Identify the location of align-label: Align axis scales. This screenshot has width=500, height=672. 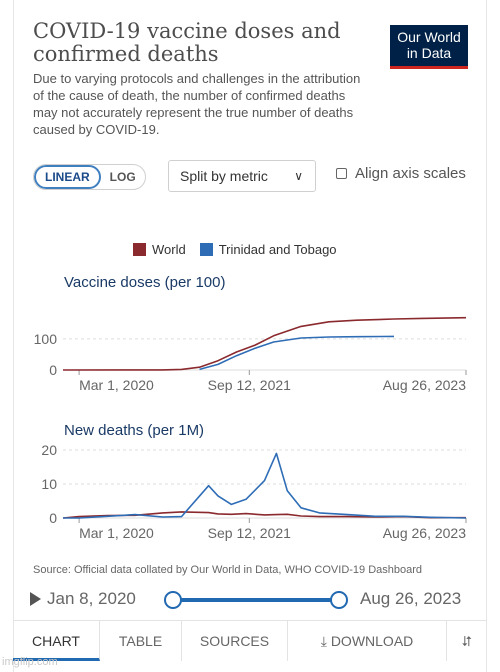
(410, 173).